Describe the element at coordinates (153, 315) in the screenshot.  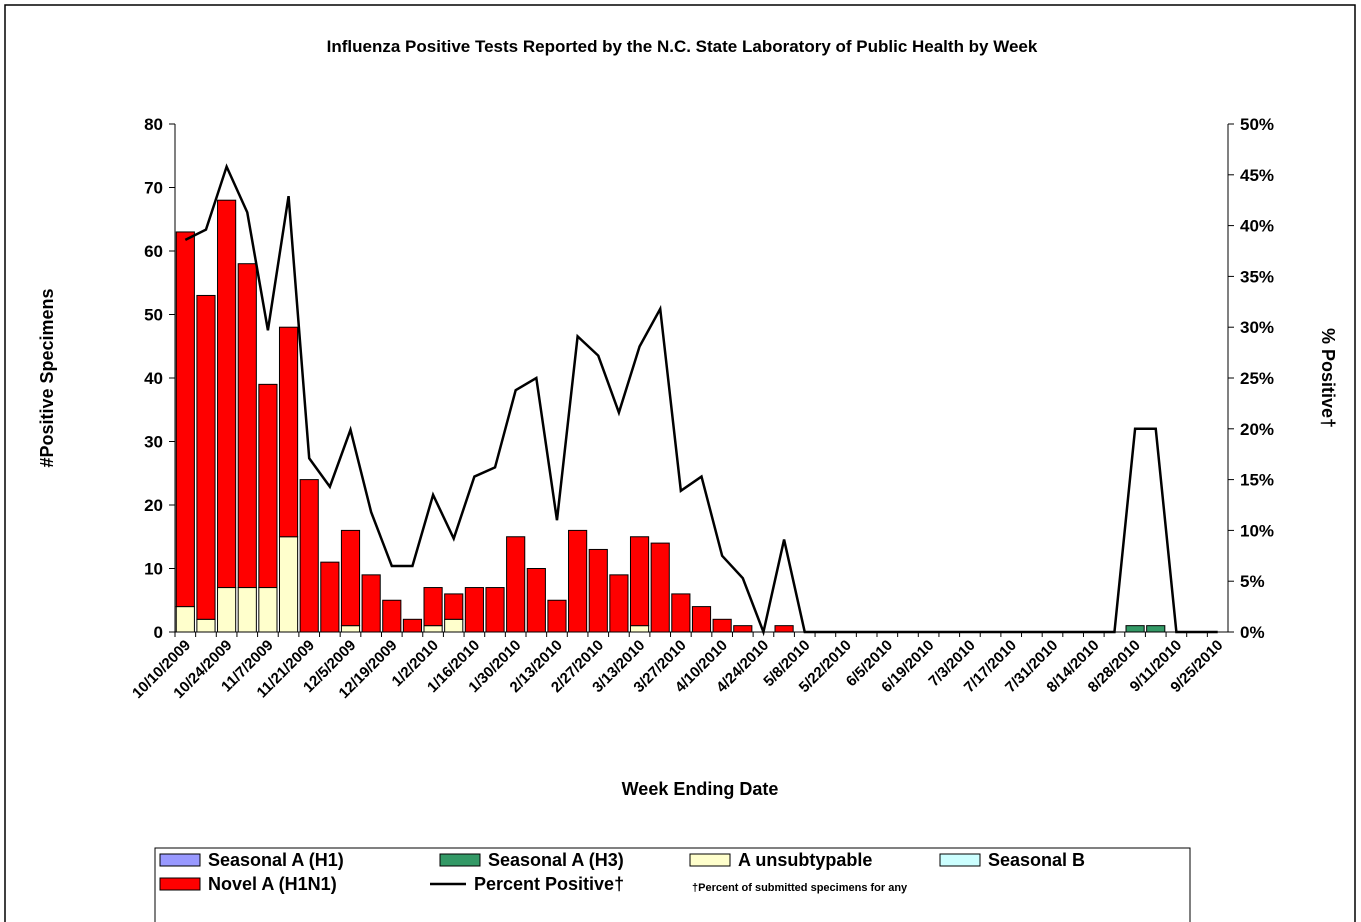
I see `y-tick-label: 50` at that location.